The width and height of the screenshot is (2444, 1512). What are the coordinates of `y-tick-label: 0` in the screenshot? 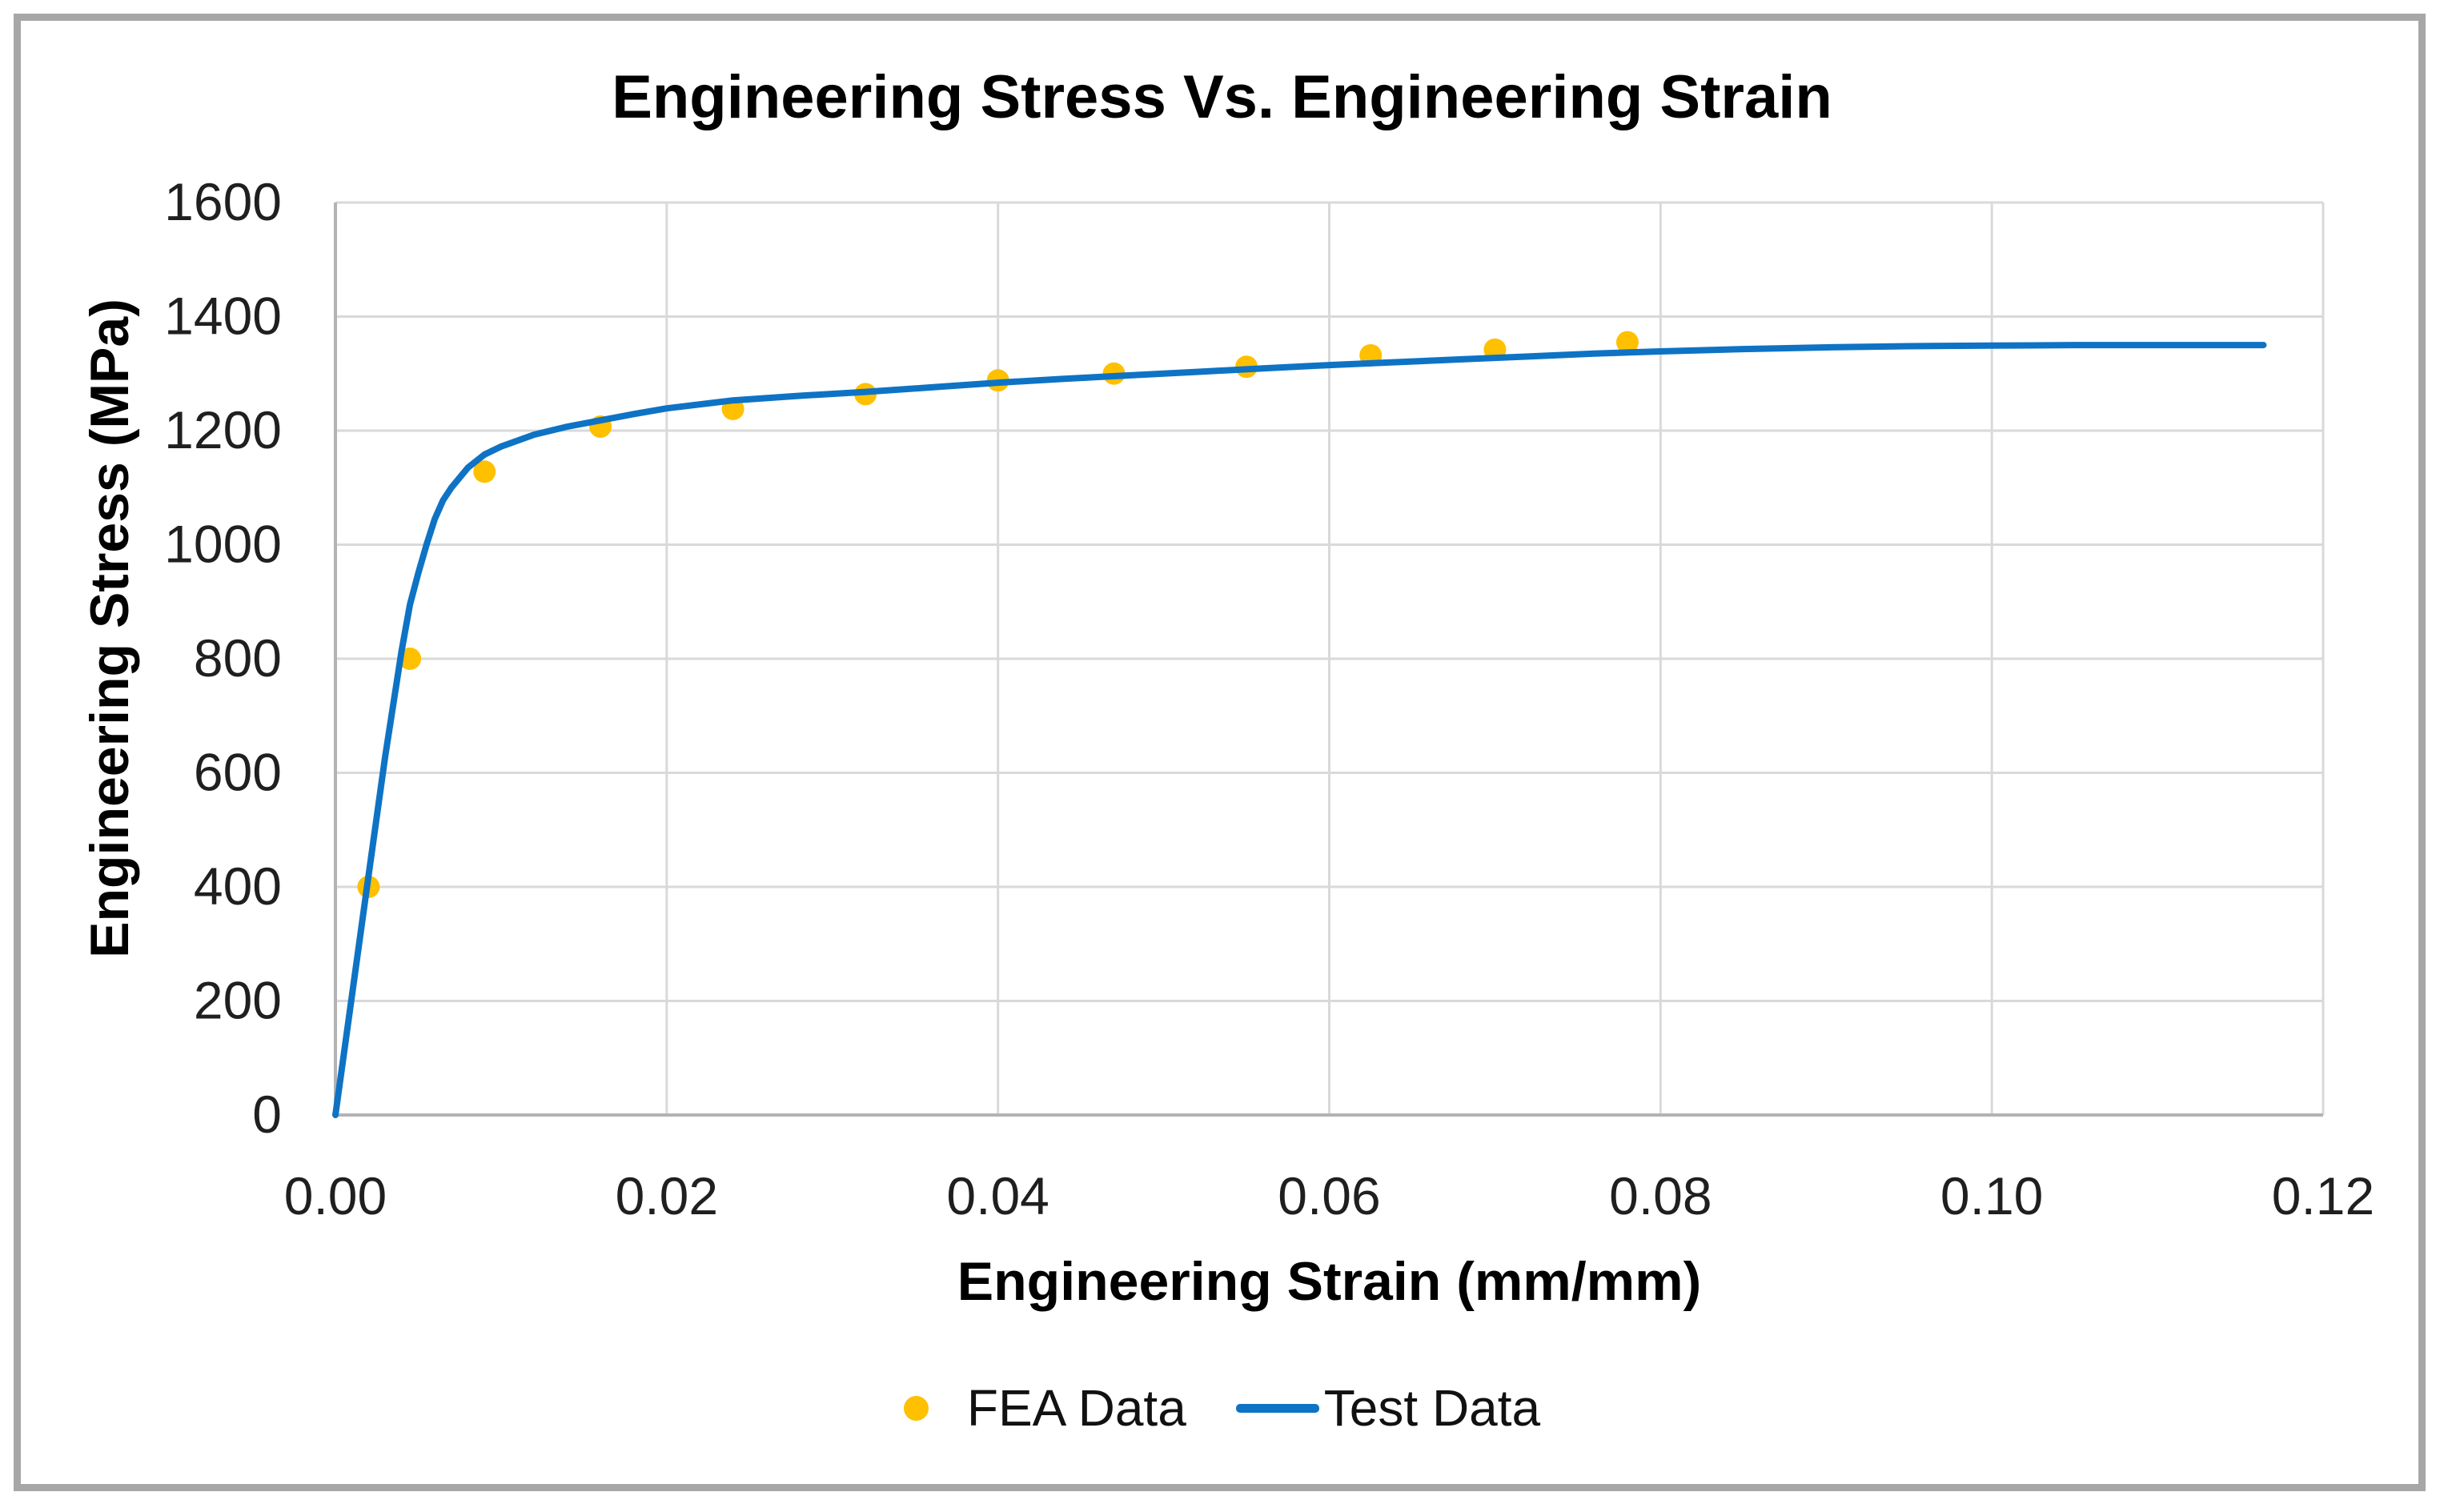 It's located at (267, 1114).